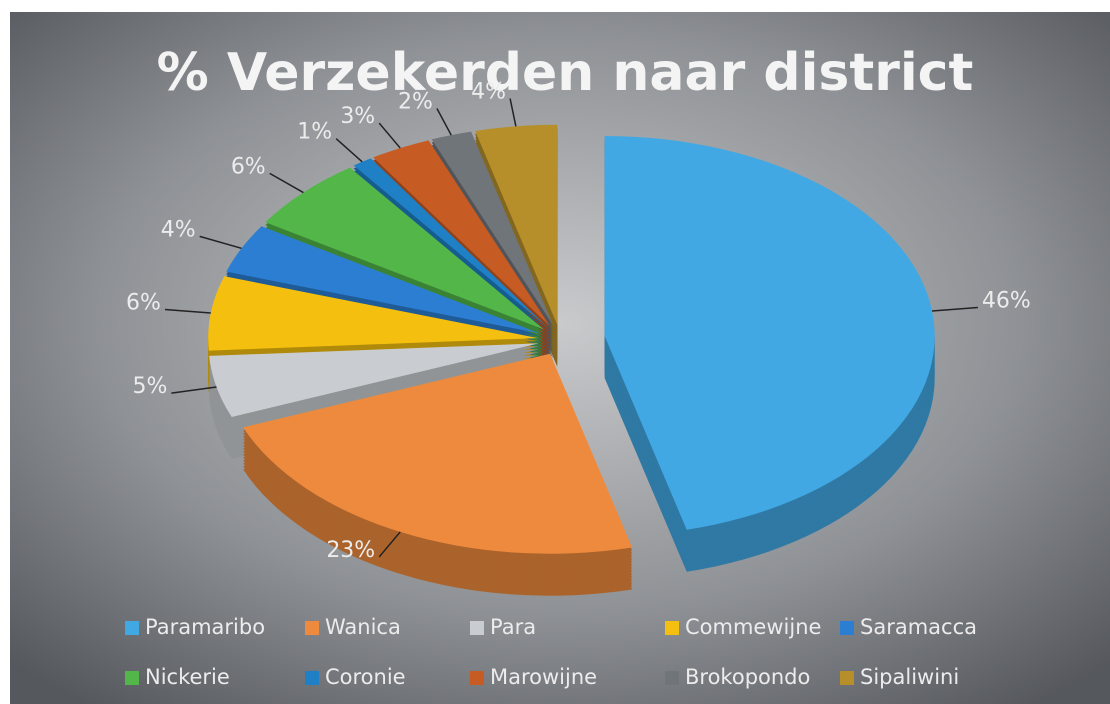  Describe the element at coordinates (187, 677) in the screenshot. I see `legend-label: Nickerie` at that location.